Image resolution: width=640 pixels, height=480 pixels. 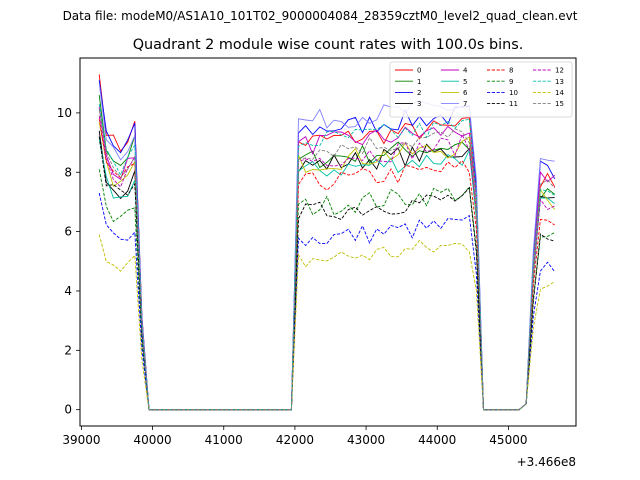 What do you see at coordinates (68, 350) in the screenshot?
I see `y-tick-label-1: 2` at bounding box center [68, 350].